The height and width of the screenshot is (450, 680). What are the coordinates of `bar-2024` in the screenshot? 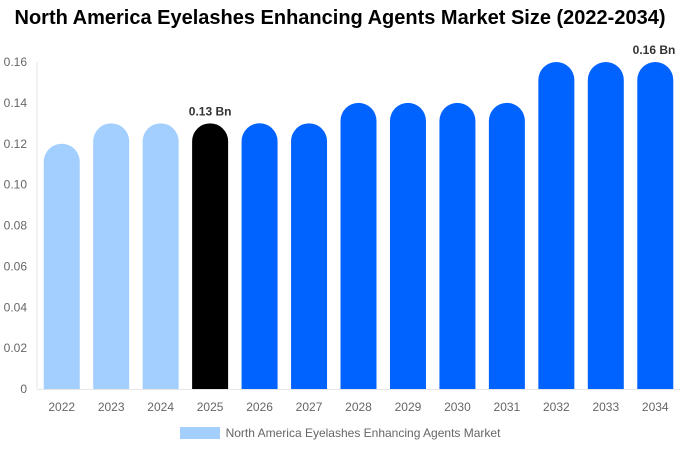 It's located at (160, 256).